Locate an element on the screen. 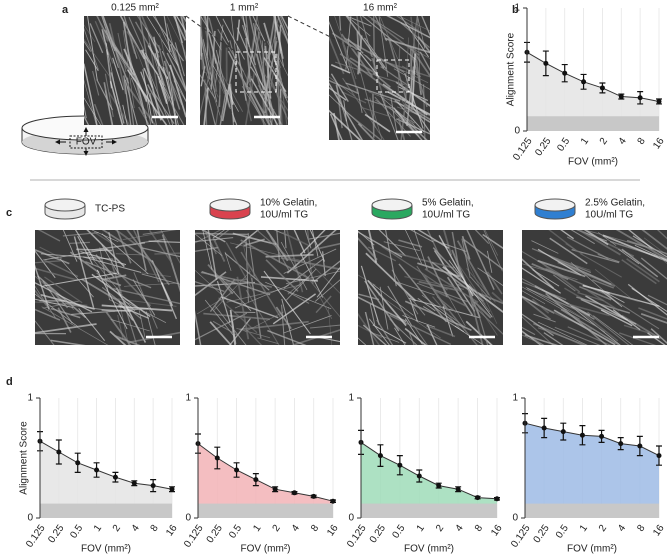 This screenshot has height=558, width=669. area is located at coordinates (429, 480).